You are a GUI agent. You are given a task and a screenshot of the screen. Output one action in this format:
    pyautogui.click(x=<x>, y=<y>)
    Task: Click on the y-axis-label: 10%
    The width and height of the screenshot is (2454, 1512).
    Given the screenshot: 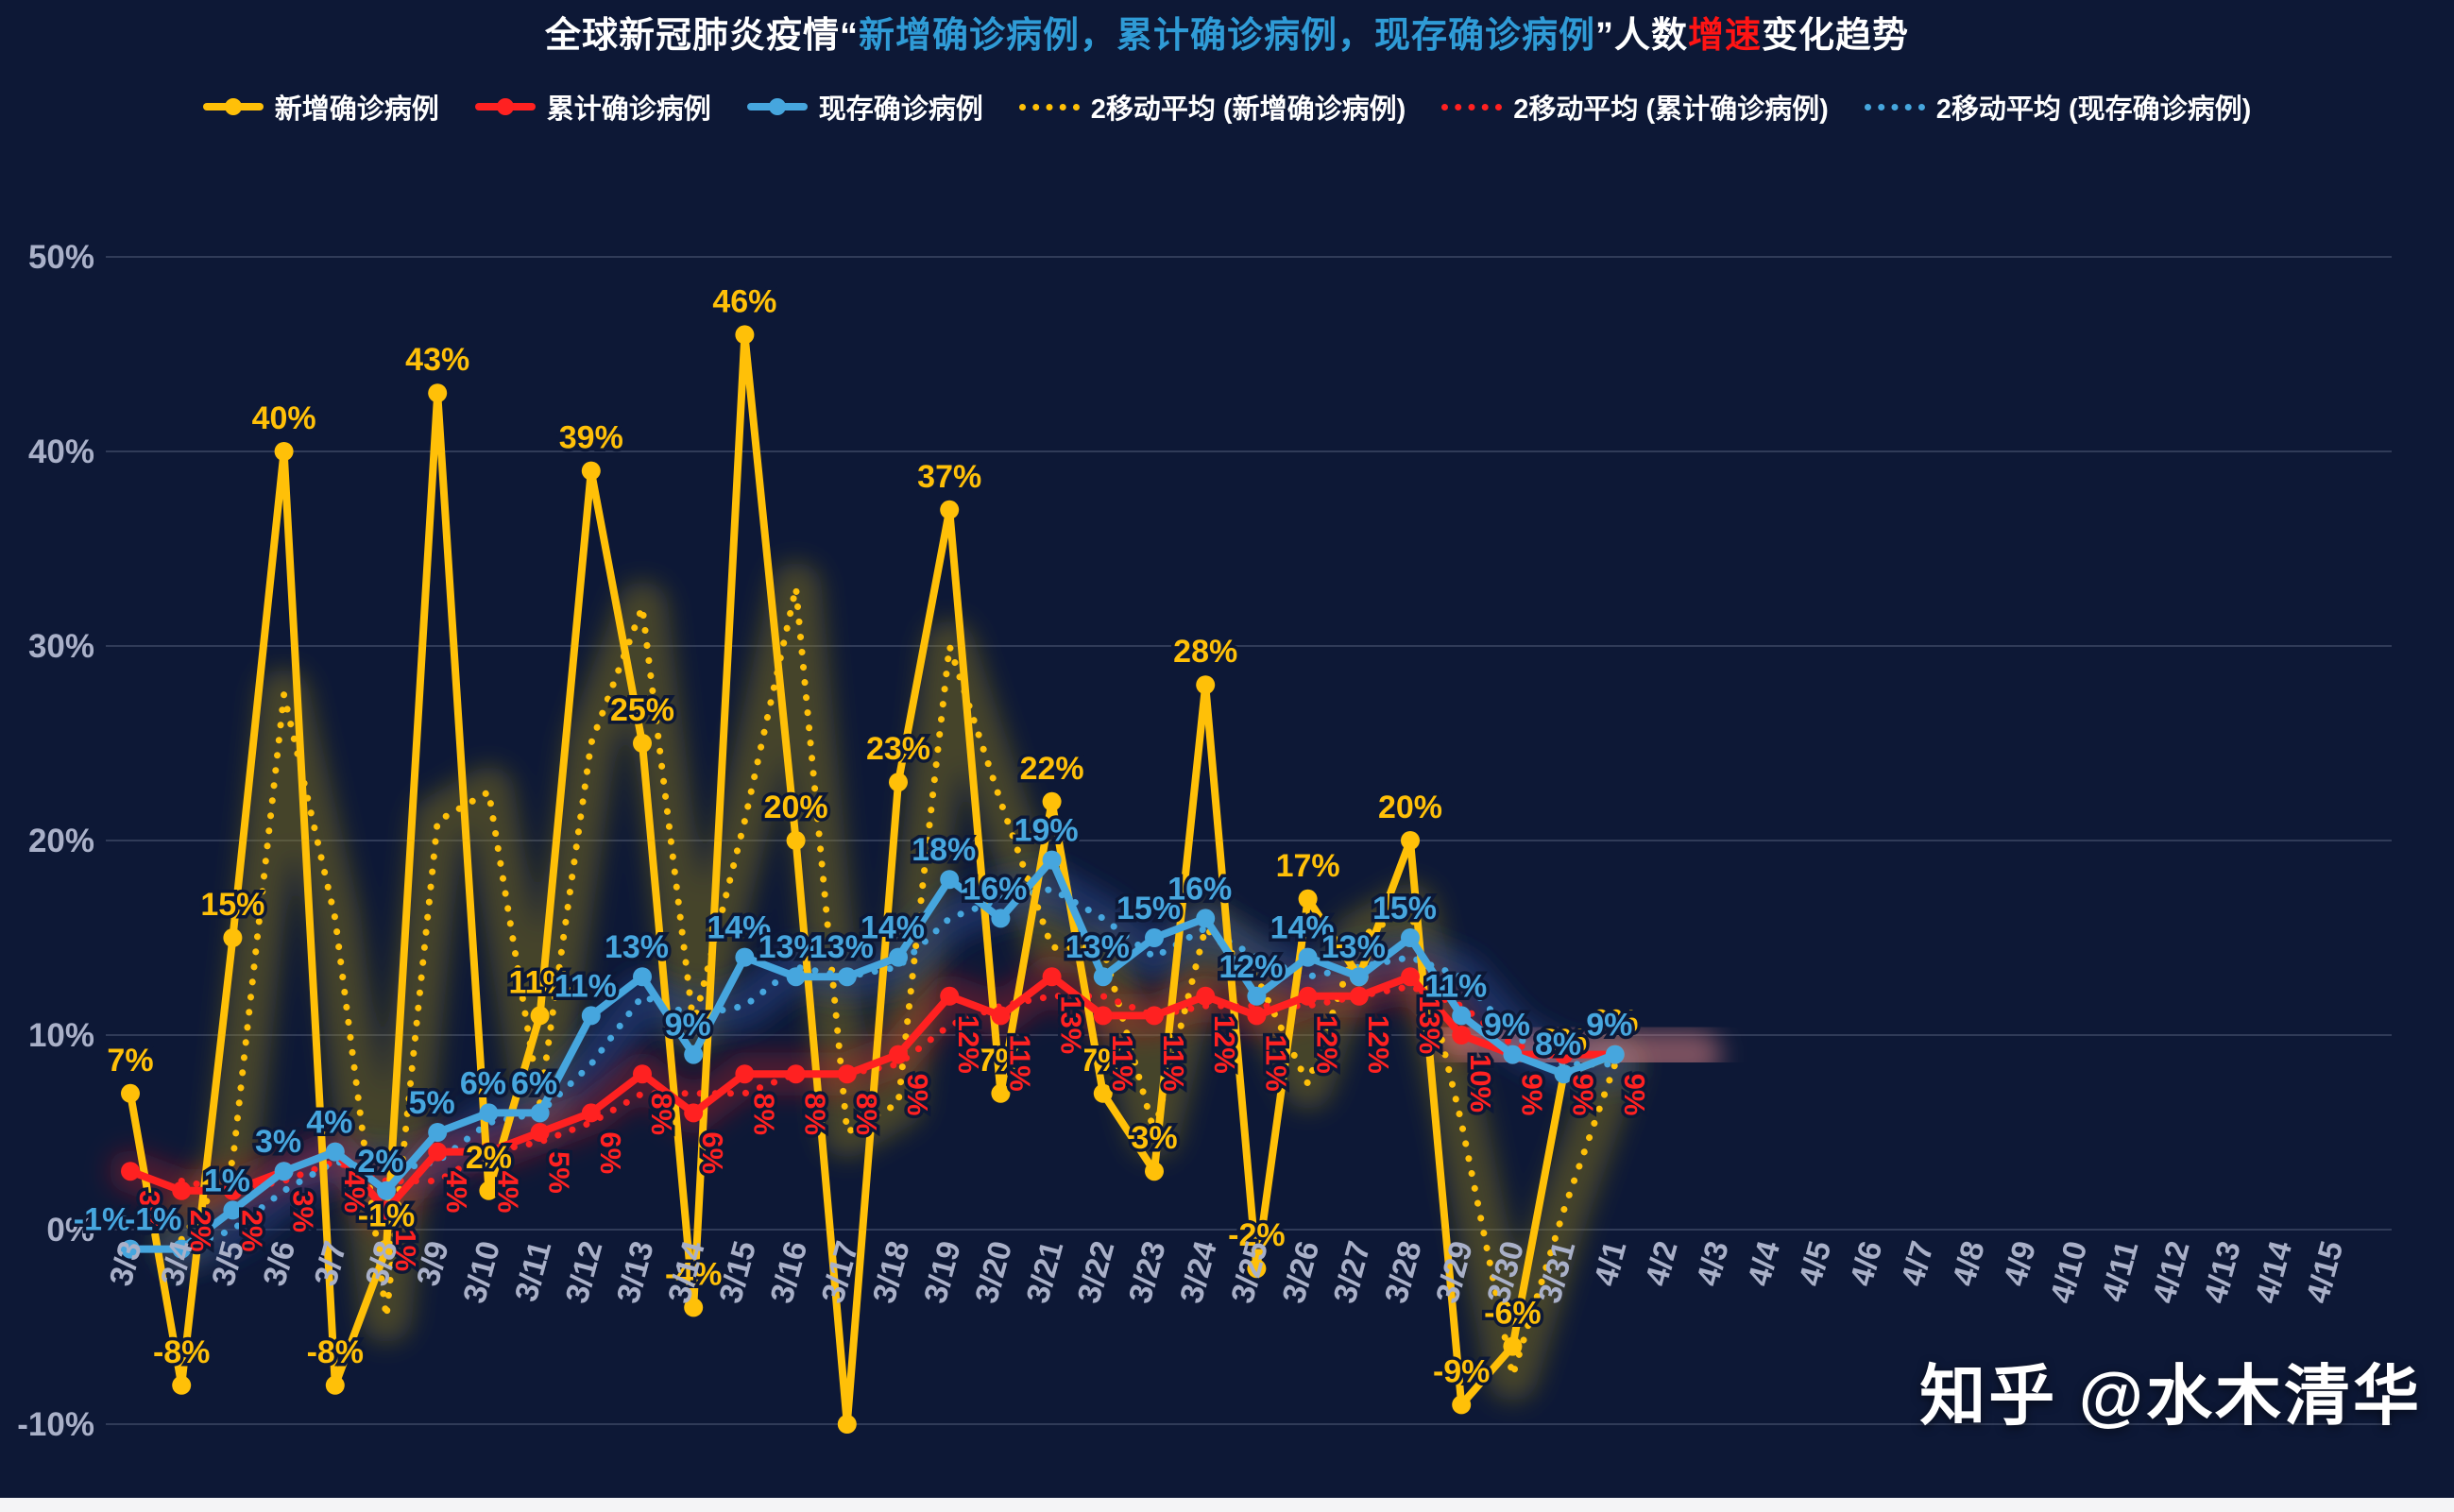 What is the action you would take?
    pyautogui.click(x=61, y=1035)
    